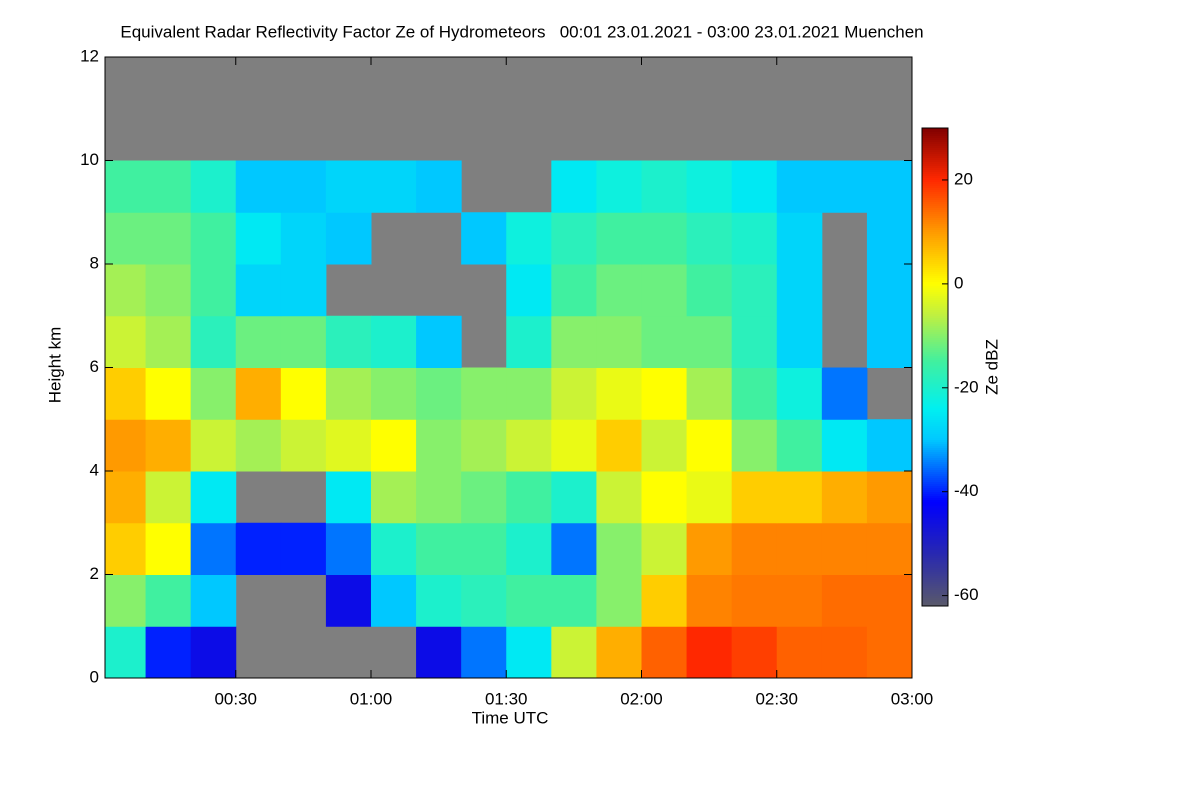 The image size is (1200, 800). Describe the element at coordinates (776, 698) in the screenshot. I see `x-tick-label: 02:30` at that location.